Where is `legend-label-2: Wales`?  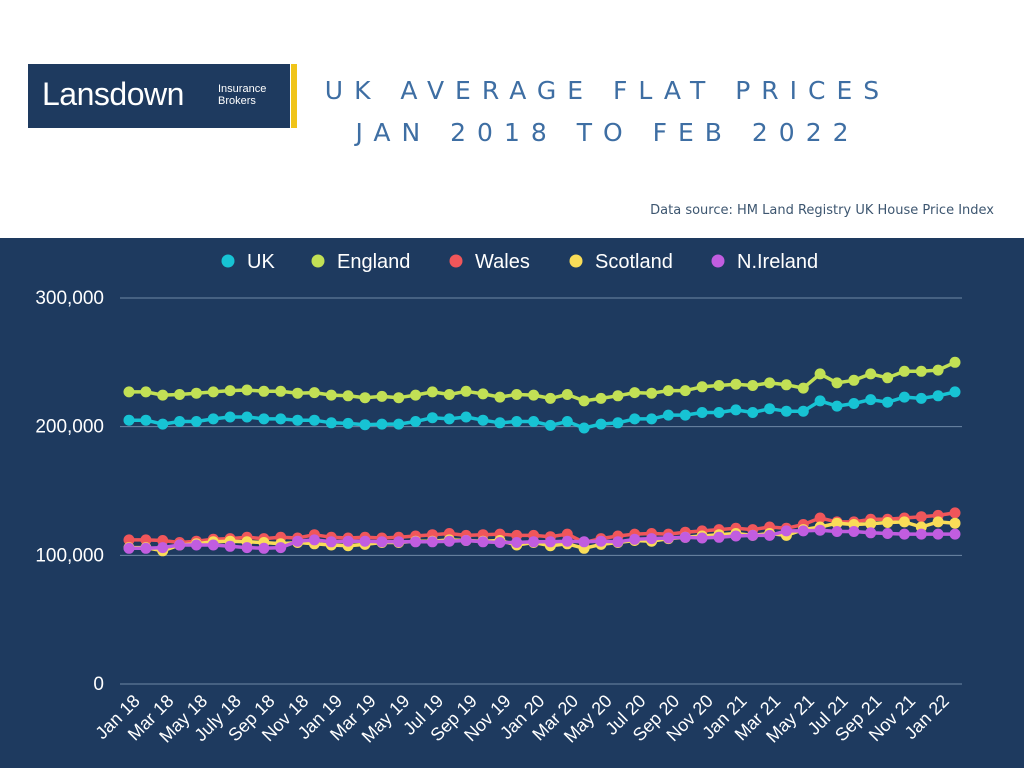
legend-label-2: Wales is located at coordinates (502, 262).